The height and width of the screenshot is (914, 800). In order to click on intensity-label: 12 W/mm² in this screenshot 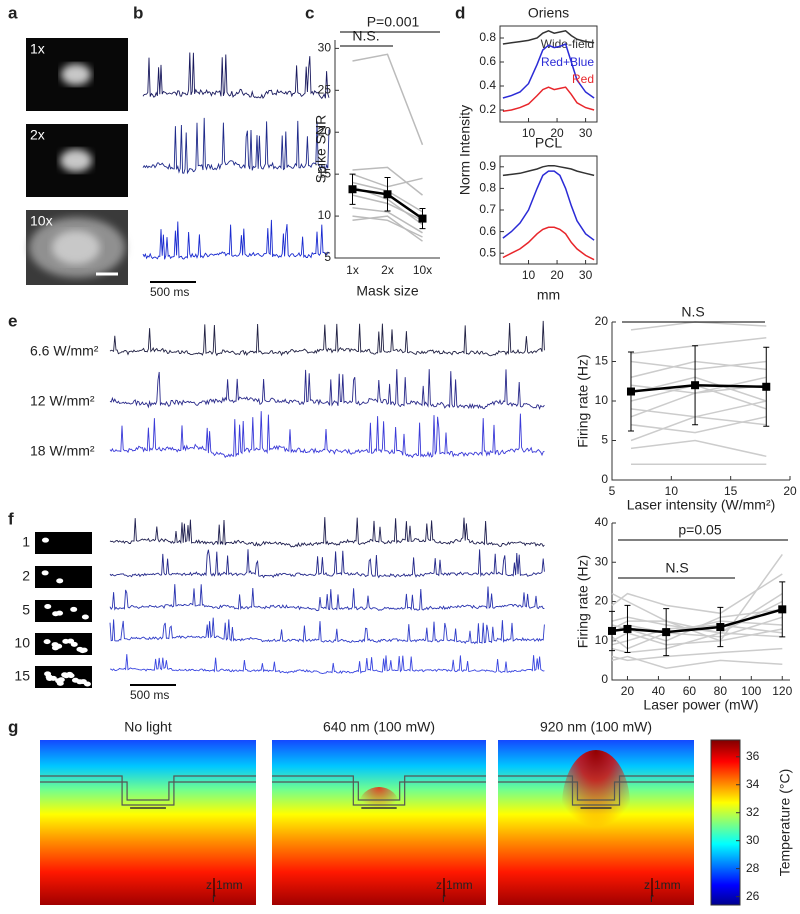, I will do `click(62, 401)`.